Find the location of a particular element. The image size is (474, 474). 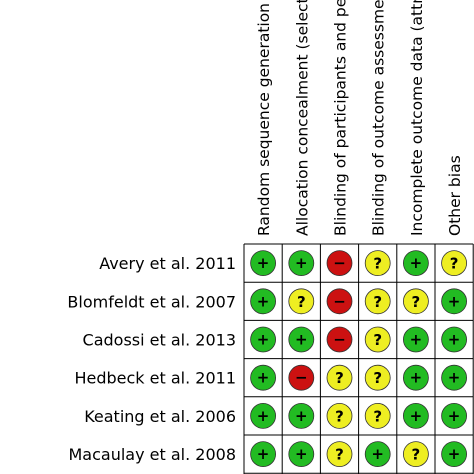

row-label: Blomfeldt et al. 2007 is located at coordinates (151, 301).